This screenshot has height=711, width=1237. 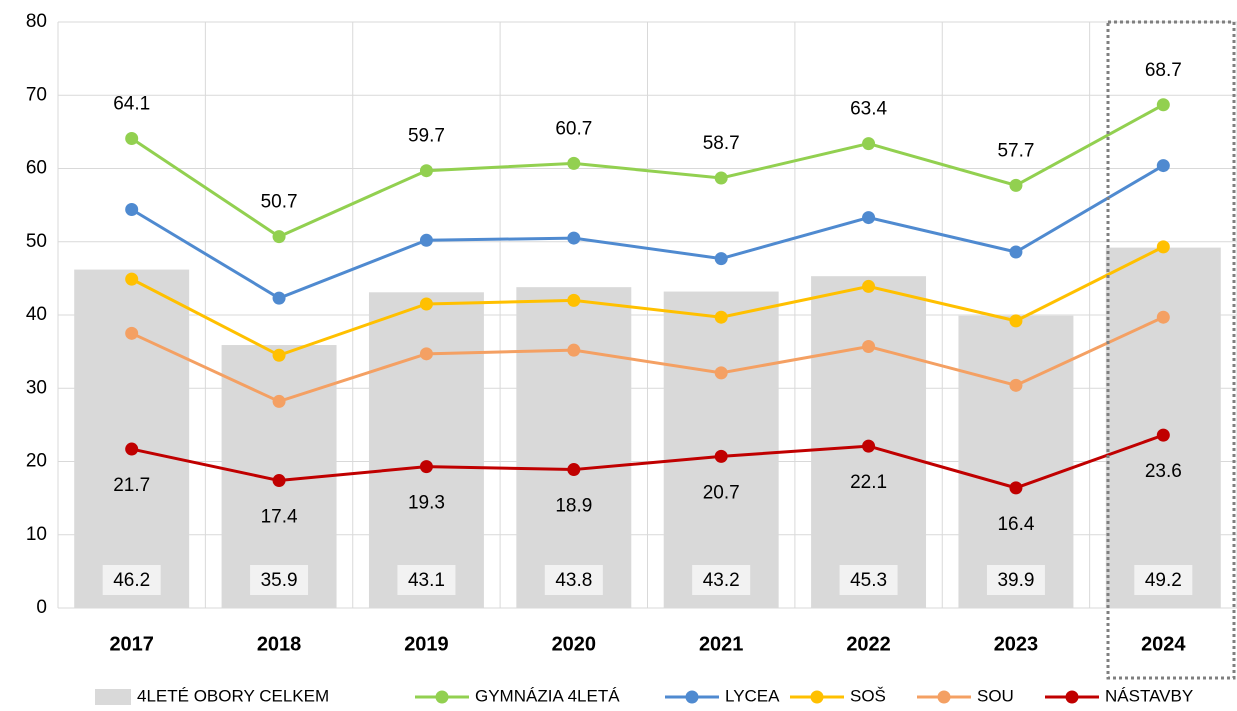 What do you see at coordinates (1163, 644) in the screenshot?
I see `x-tick-label: 2024` at bounding box center [1163, 644].